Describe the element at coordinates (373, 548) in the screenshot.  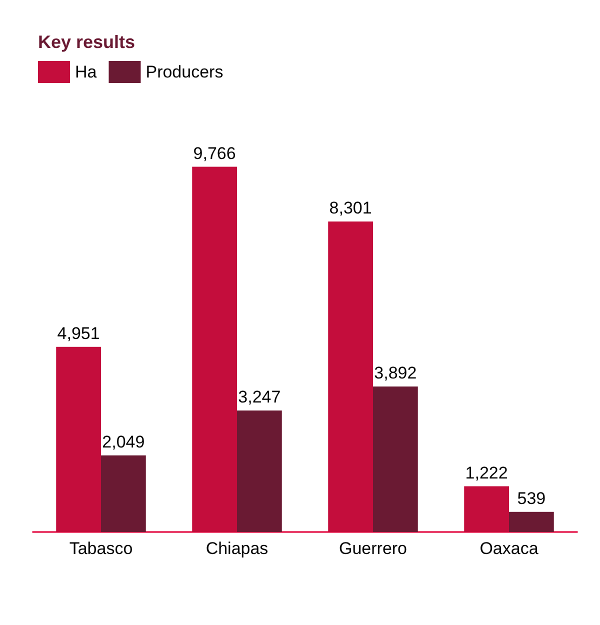
I see `x-tick-label: Guerrero` at that location.